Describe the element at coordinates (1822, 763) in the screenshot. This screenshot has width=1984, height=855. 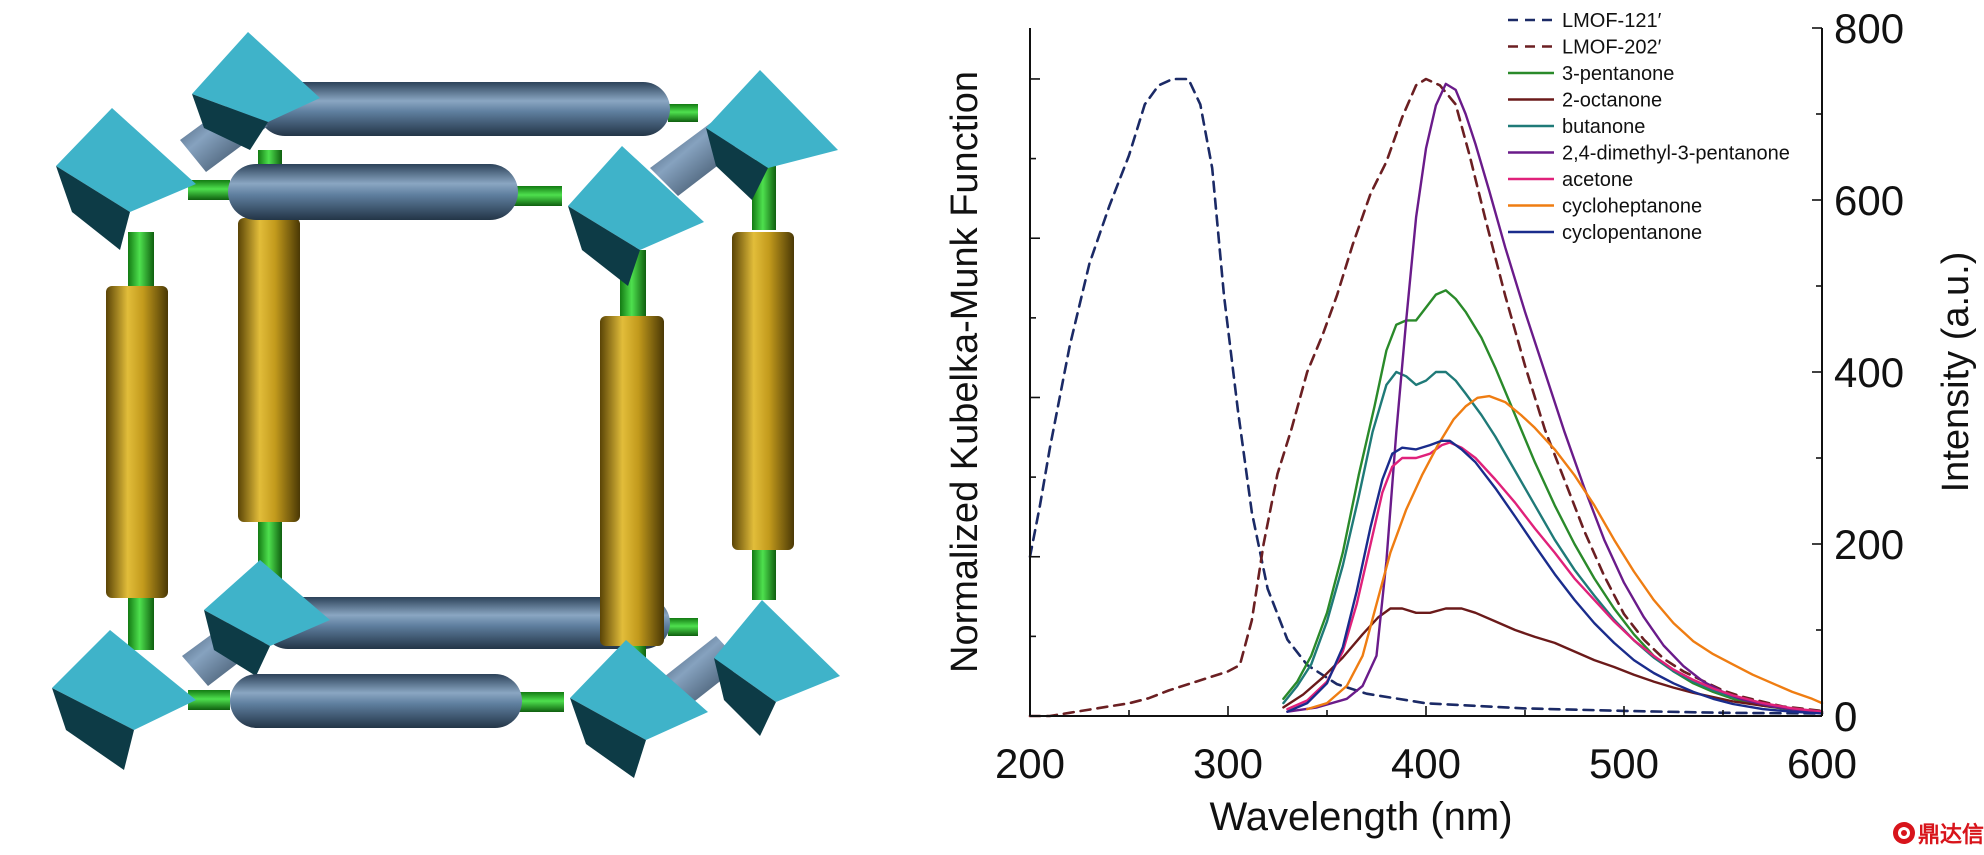
I see `x-tick-label: 600` at that location.